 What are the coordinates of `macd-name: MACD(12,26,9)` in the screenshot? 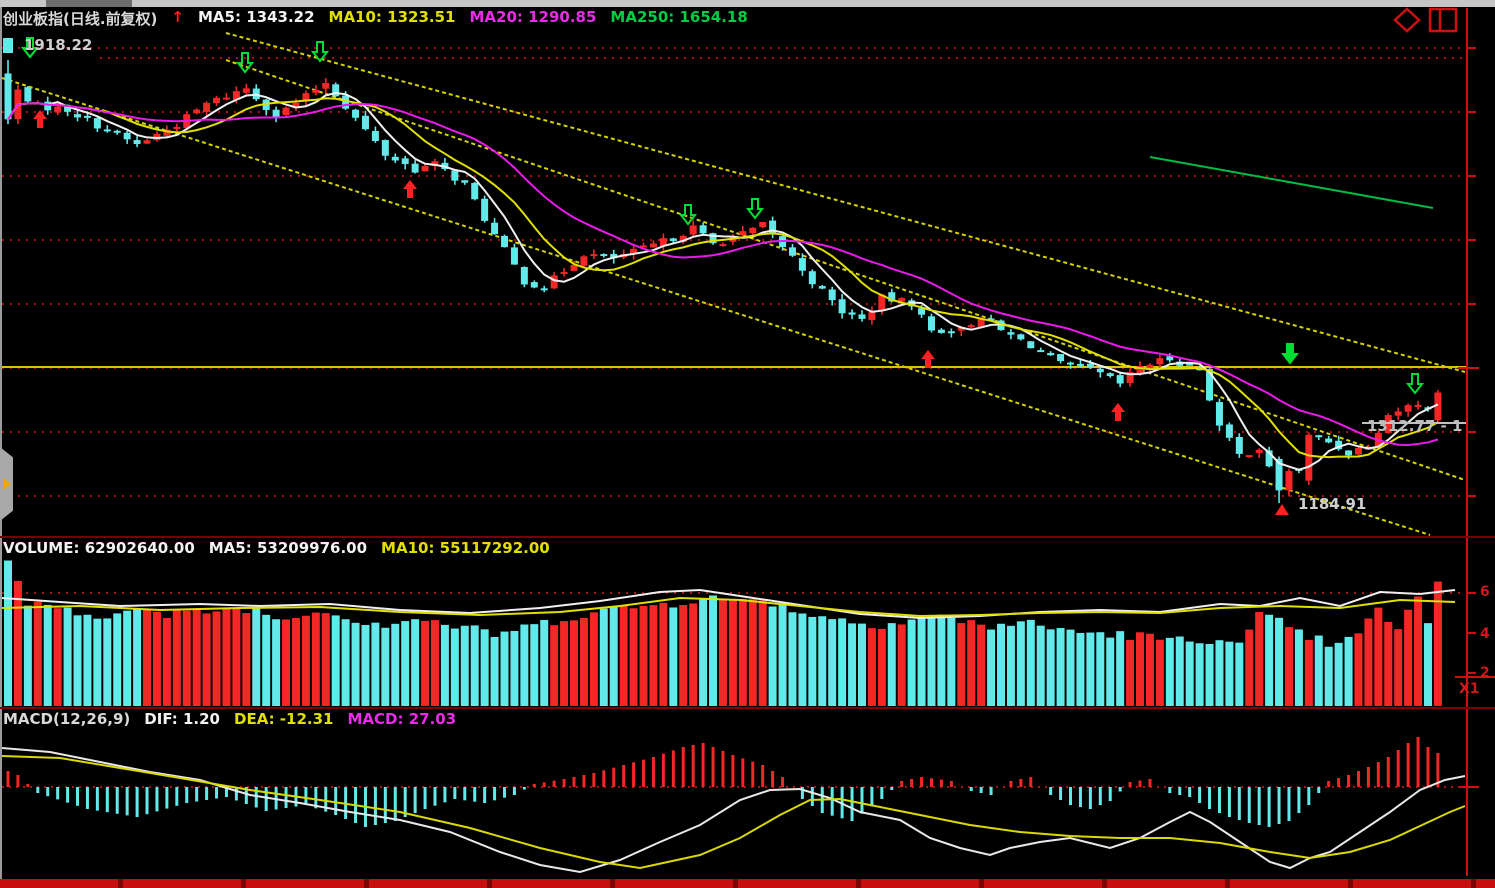 It's located at (67, 719).